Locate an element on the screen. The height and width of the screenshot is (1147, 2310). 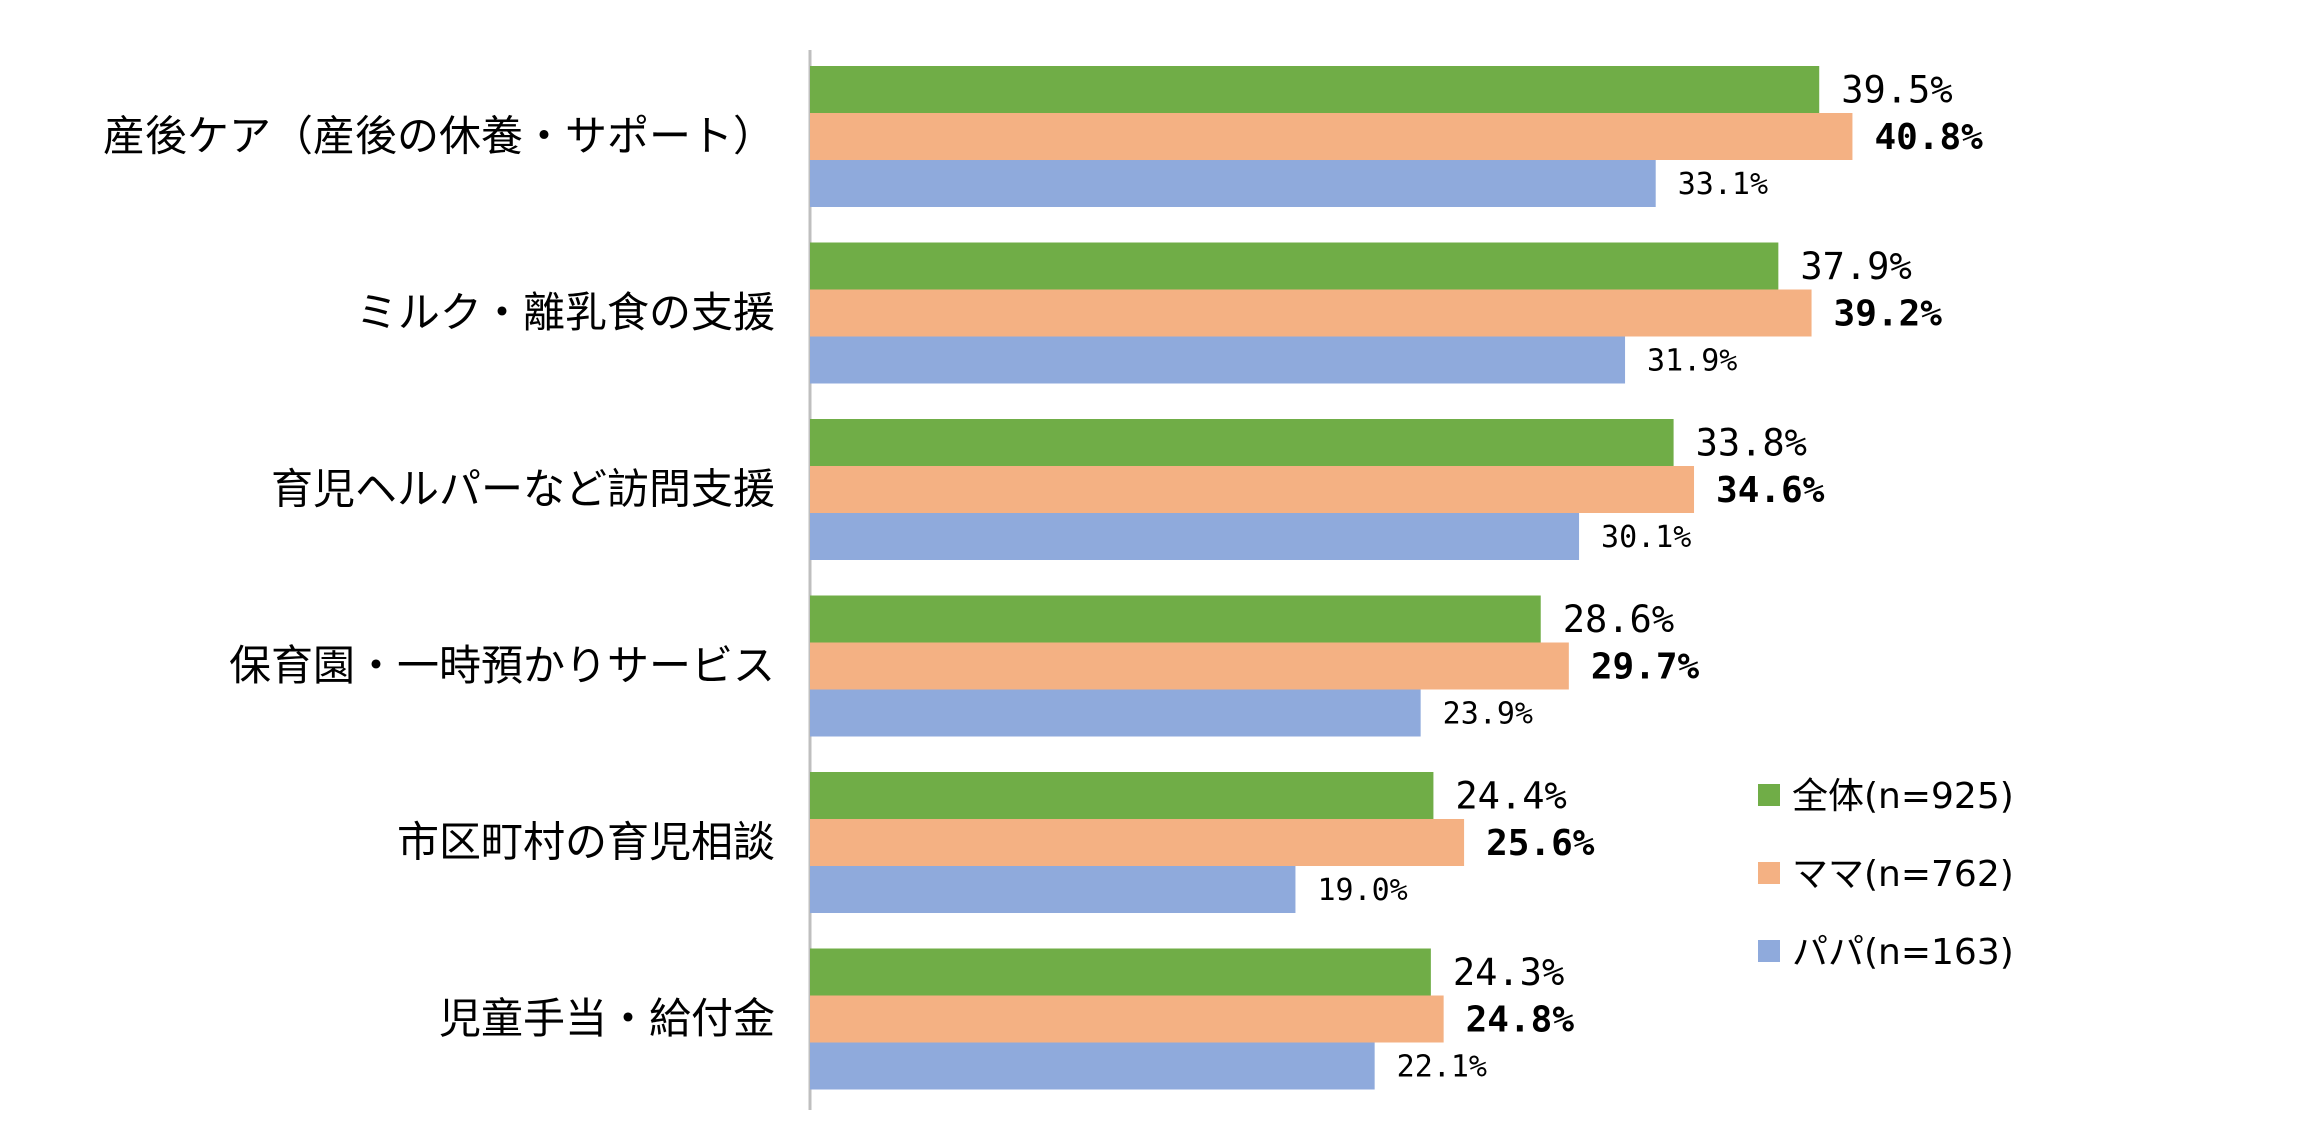
data-label: 23.9% is located at coordinates (1488, 714).